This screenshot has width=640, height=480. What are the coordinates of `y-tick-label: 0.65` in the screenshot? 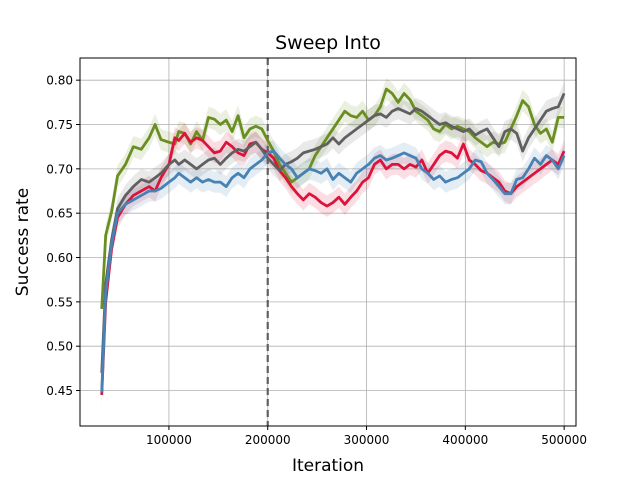 It's located at (59, 214).